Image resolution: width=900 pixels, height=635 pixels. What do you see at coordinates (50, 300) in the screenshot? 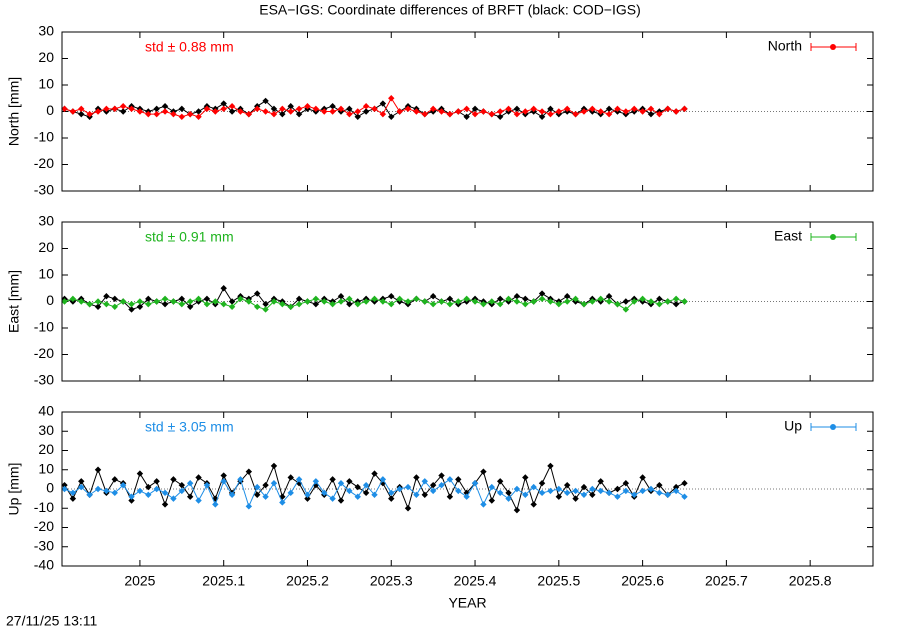
I see `y-tick-label: 0` at bounding box center [50, 300].